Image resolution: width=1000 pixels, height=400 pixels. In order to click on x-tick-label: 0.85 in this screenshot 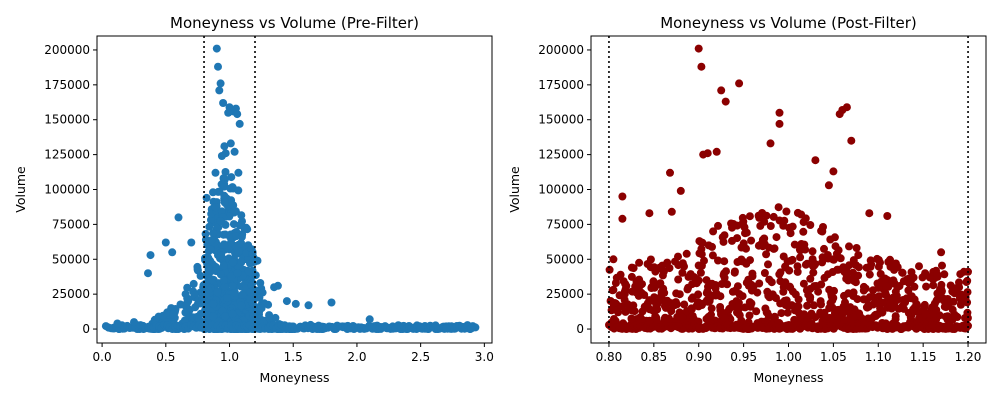, I will do `click(653, 357)`.